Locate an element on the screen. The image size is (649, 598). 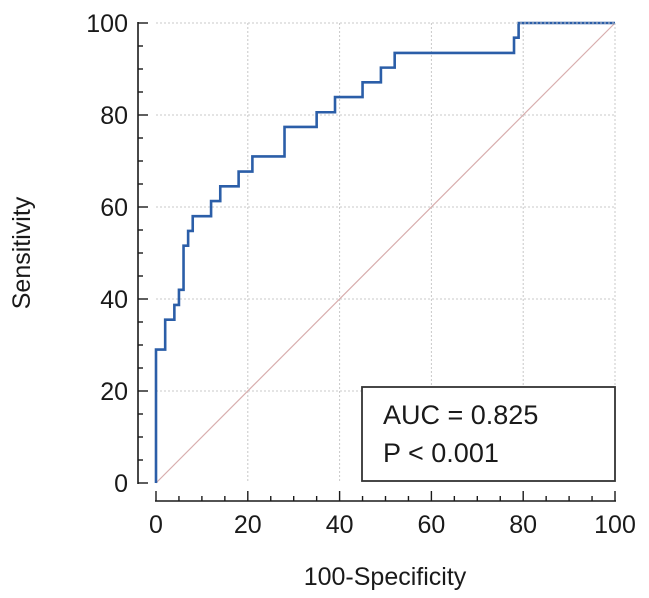
p-value-text: P < 0.001 is located at coordinates (441, 453).